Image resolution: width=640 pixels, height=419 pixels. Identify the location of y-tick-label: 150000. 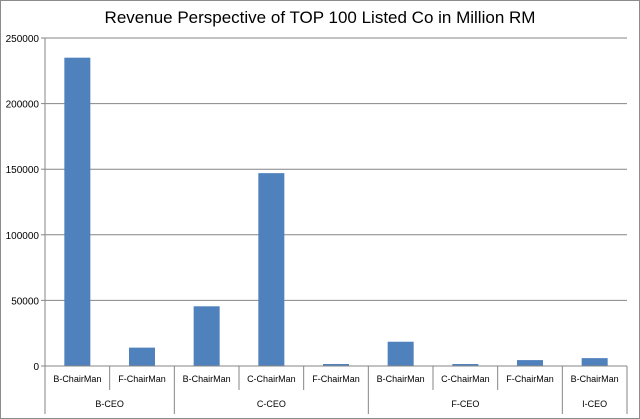
(23, 170).